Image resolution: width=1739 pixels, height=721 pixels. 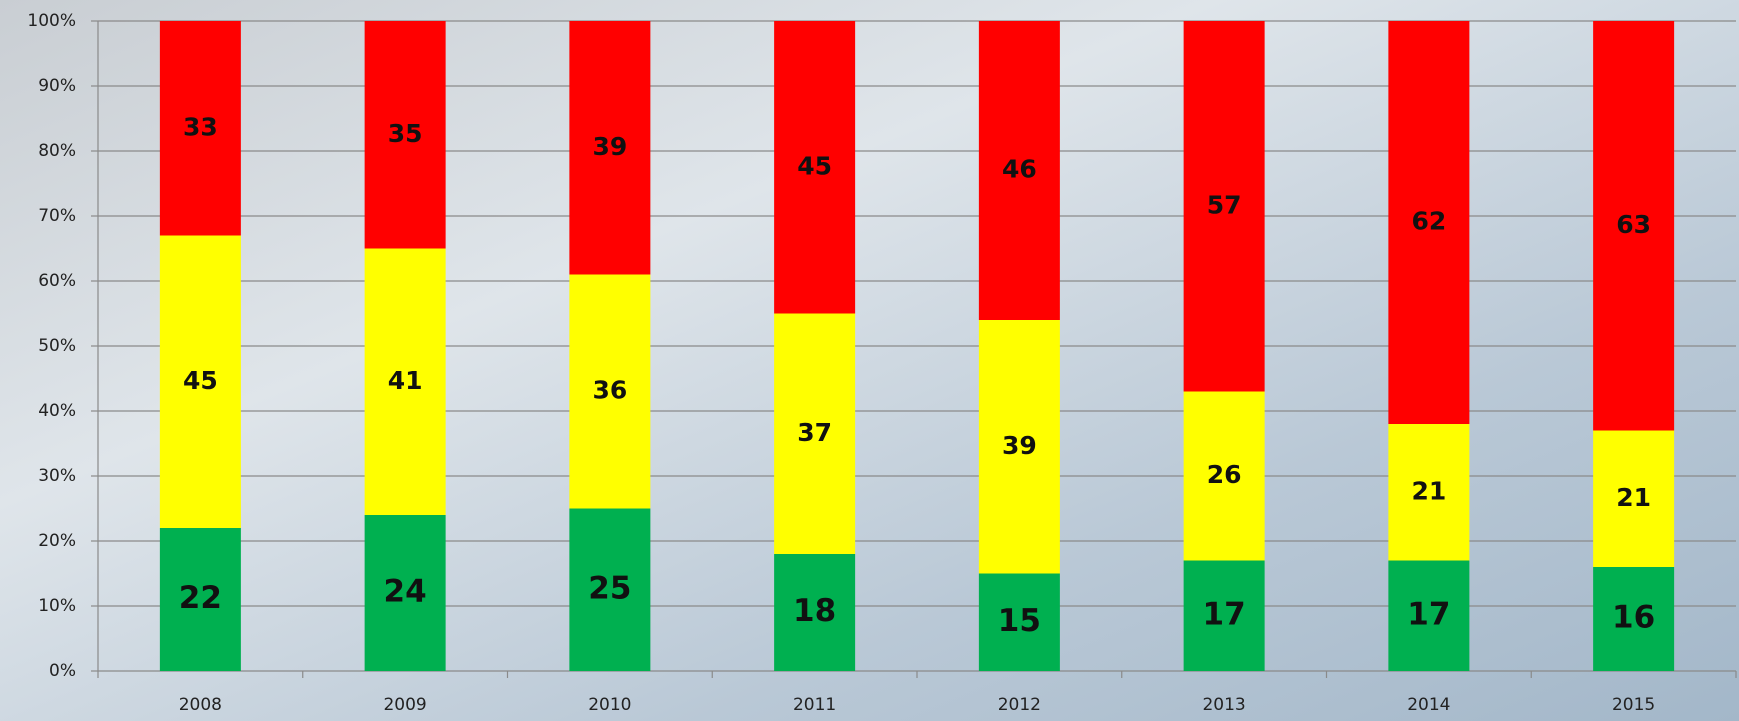 I want to click on y-tick-label: 80%, so click(x=57, y=151).